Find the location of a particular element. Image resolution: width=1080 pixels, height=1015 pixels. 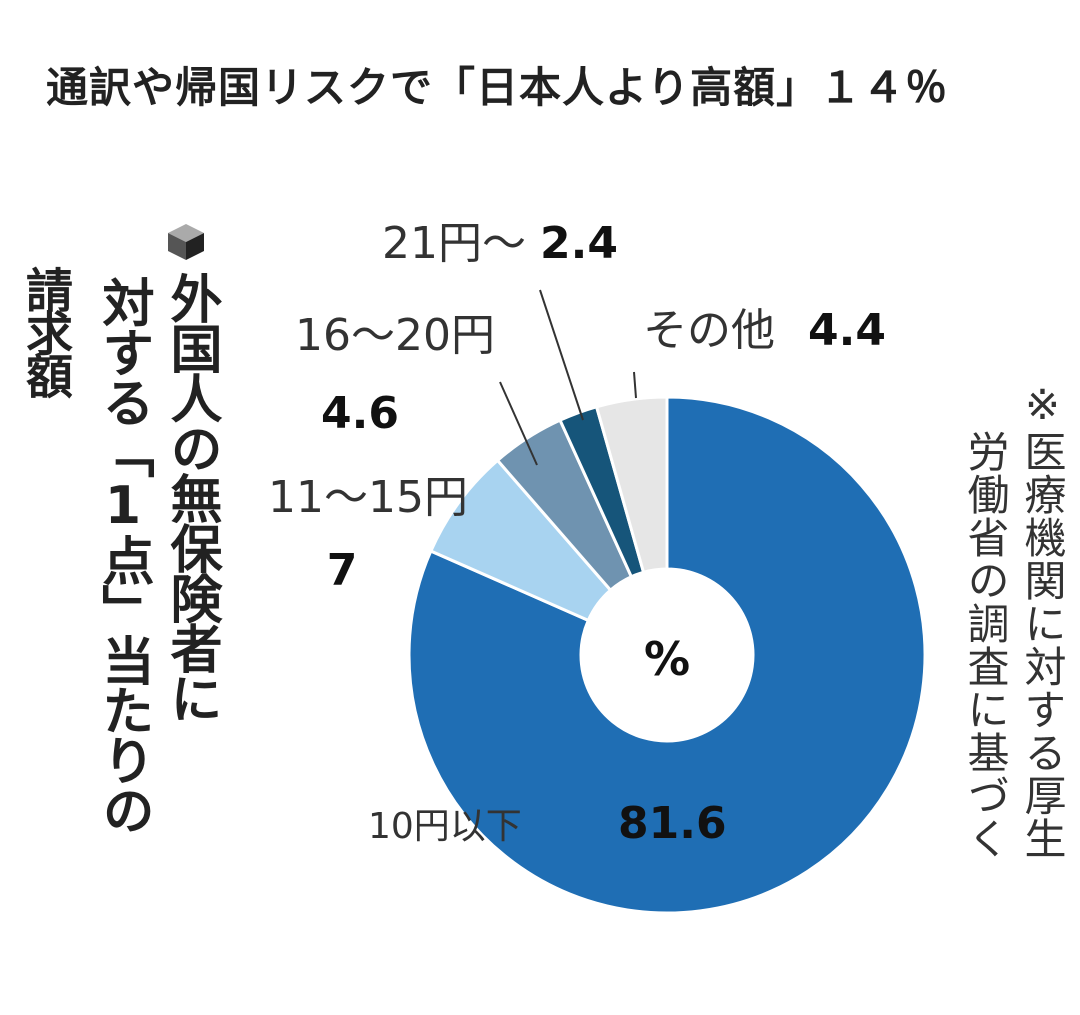

center-label: % is located at coordinates (667, 659).